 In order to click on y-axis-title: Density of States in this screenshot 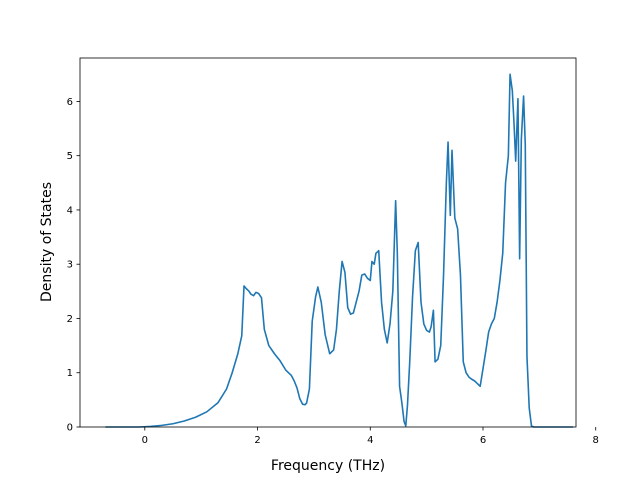, I will do `click(47, 242)`.